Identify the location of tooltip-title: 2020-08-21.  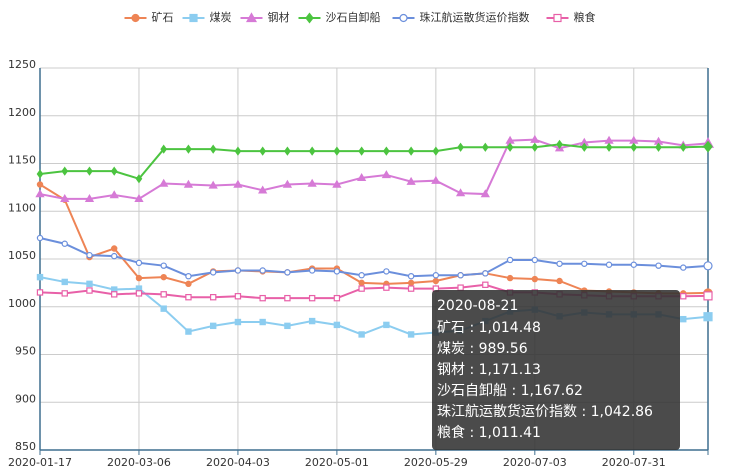
(477, 306).